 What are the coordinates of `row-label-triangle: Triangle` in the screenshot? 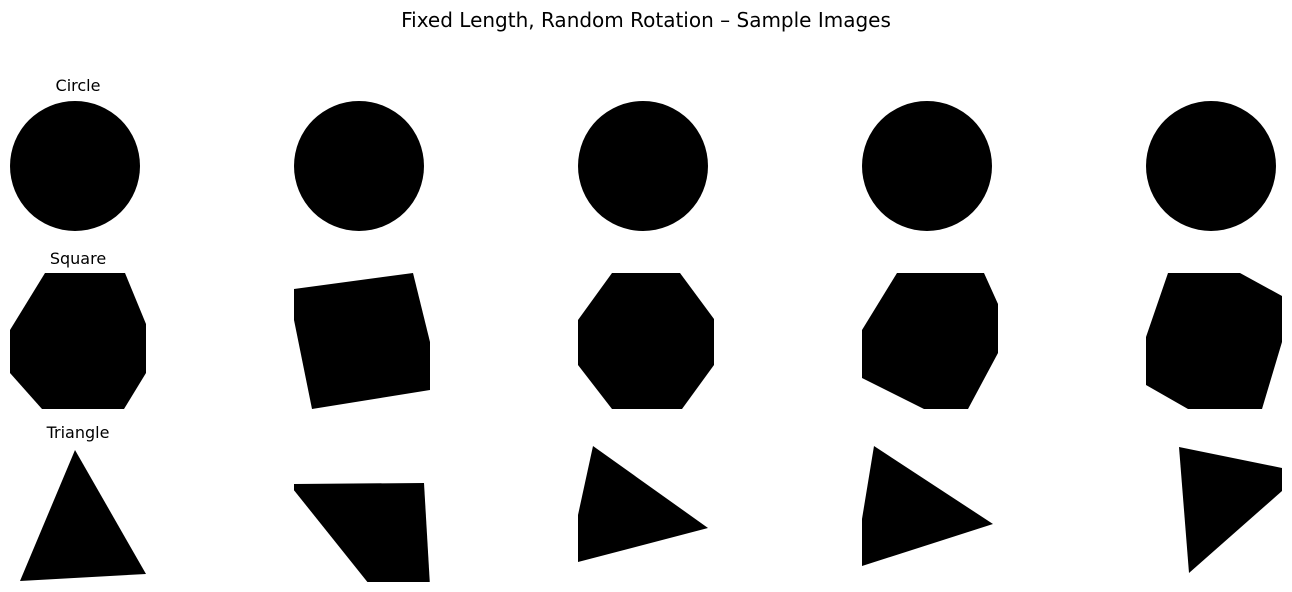 It's located at (78, 432).